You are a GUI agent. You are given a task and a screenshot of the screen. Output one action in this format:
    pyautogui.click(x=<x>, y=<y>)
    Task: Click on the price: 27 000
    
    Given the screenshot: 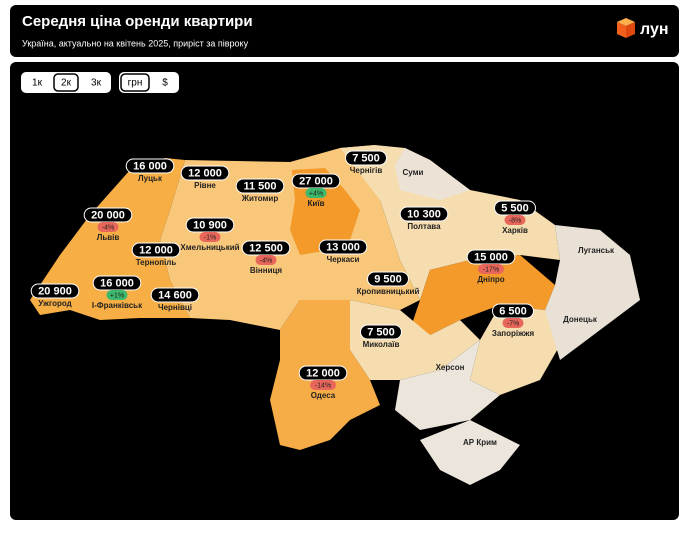 What is the action you would take?
    pyautogui.click(x=316, y=181)
    